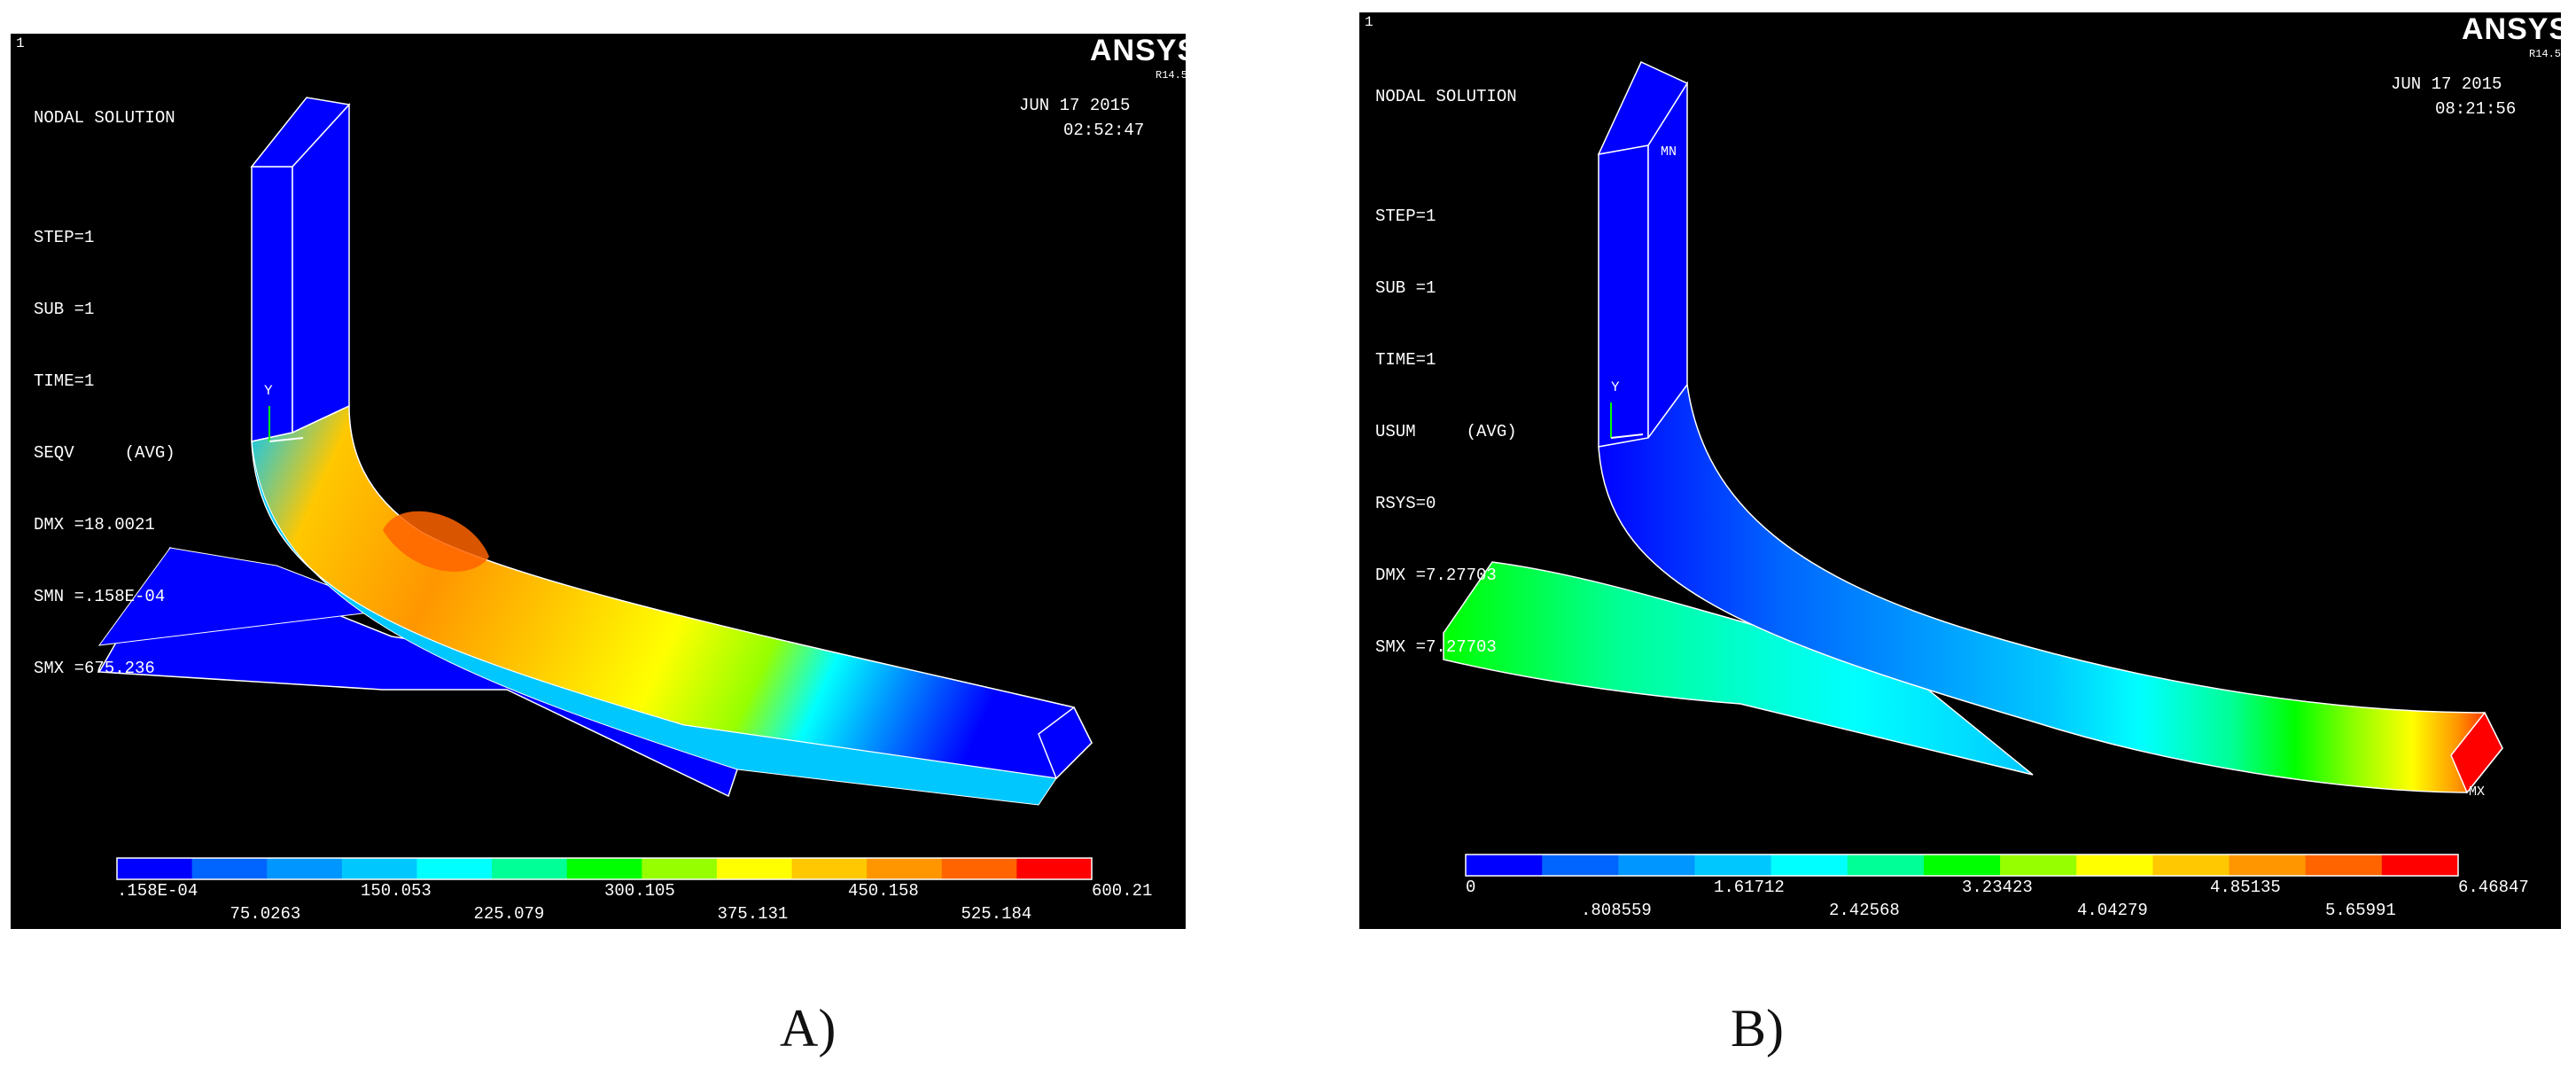 This screenshot has height=1085, width=2576. Describe the element at coordinates (753, 914) in the screenshot. I see `legend-tick-label: 375.131` at that location.